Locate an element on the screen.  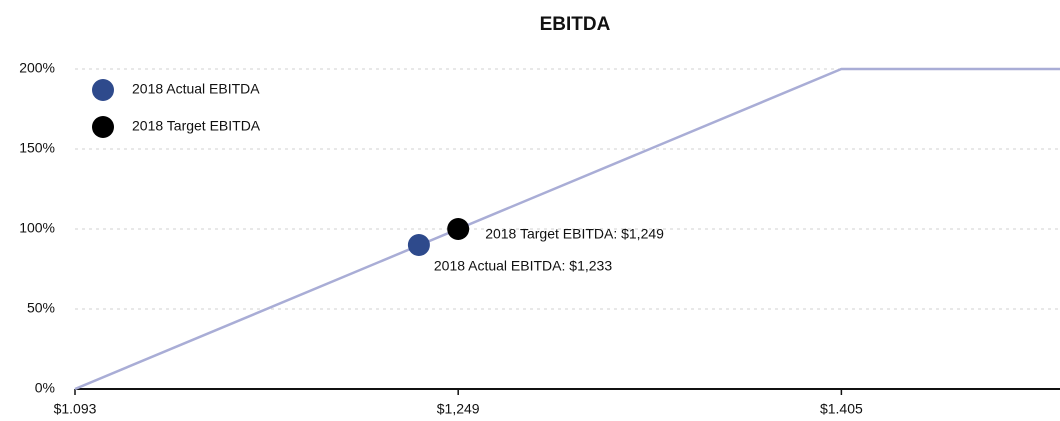
x-tick-label: $1.405 is located at coordinates (841, 409).